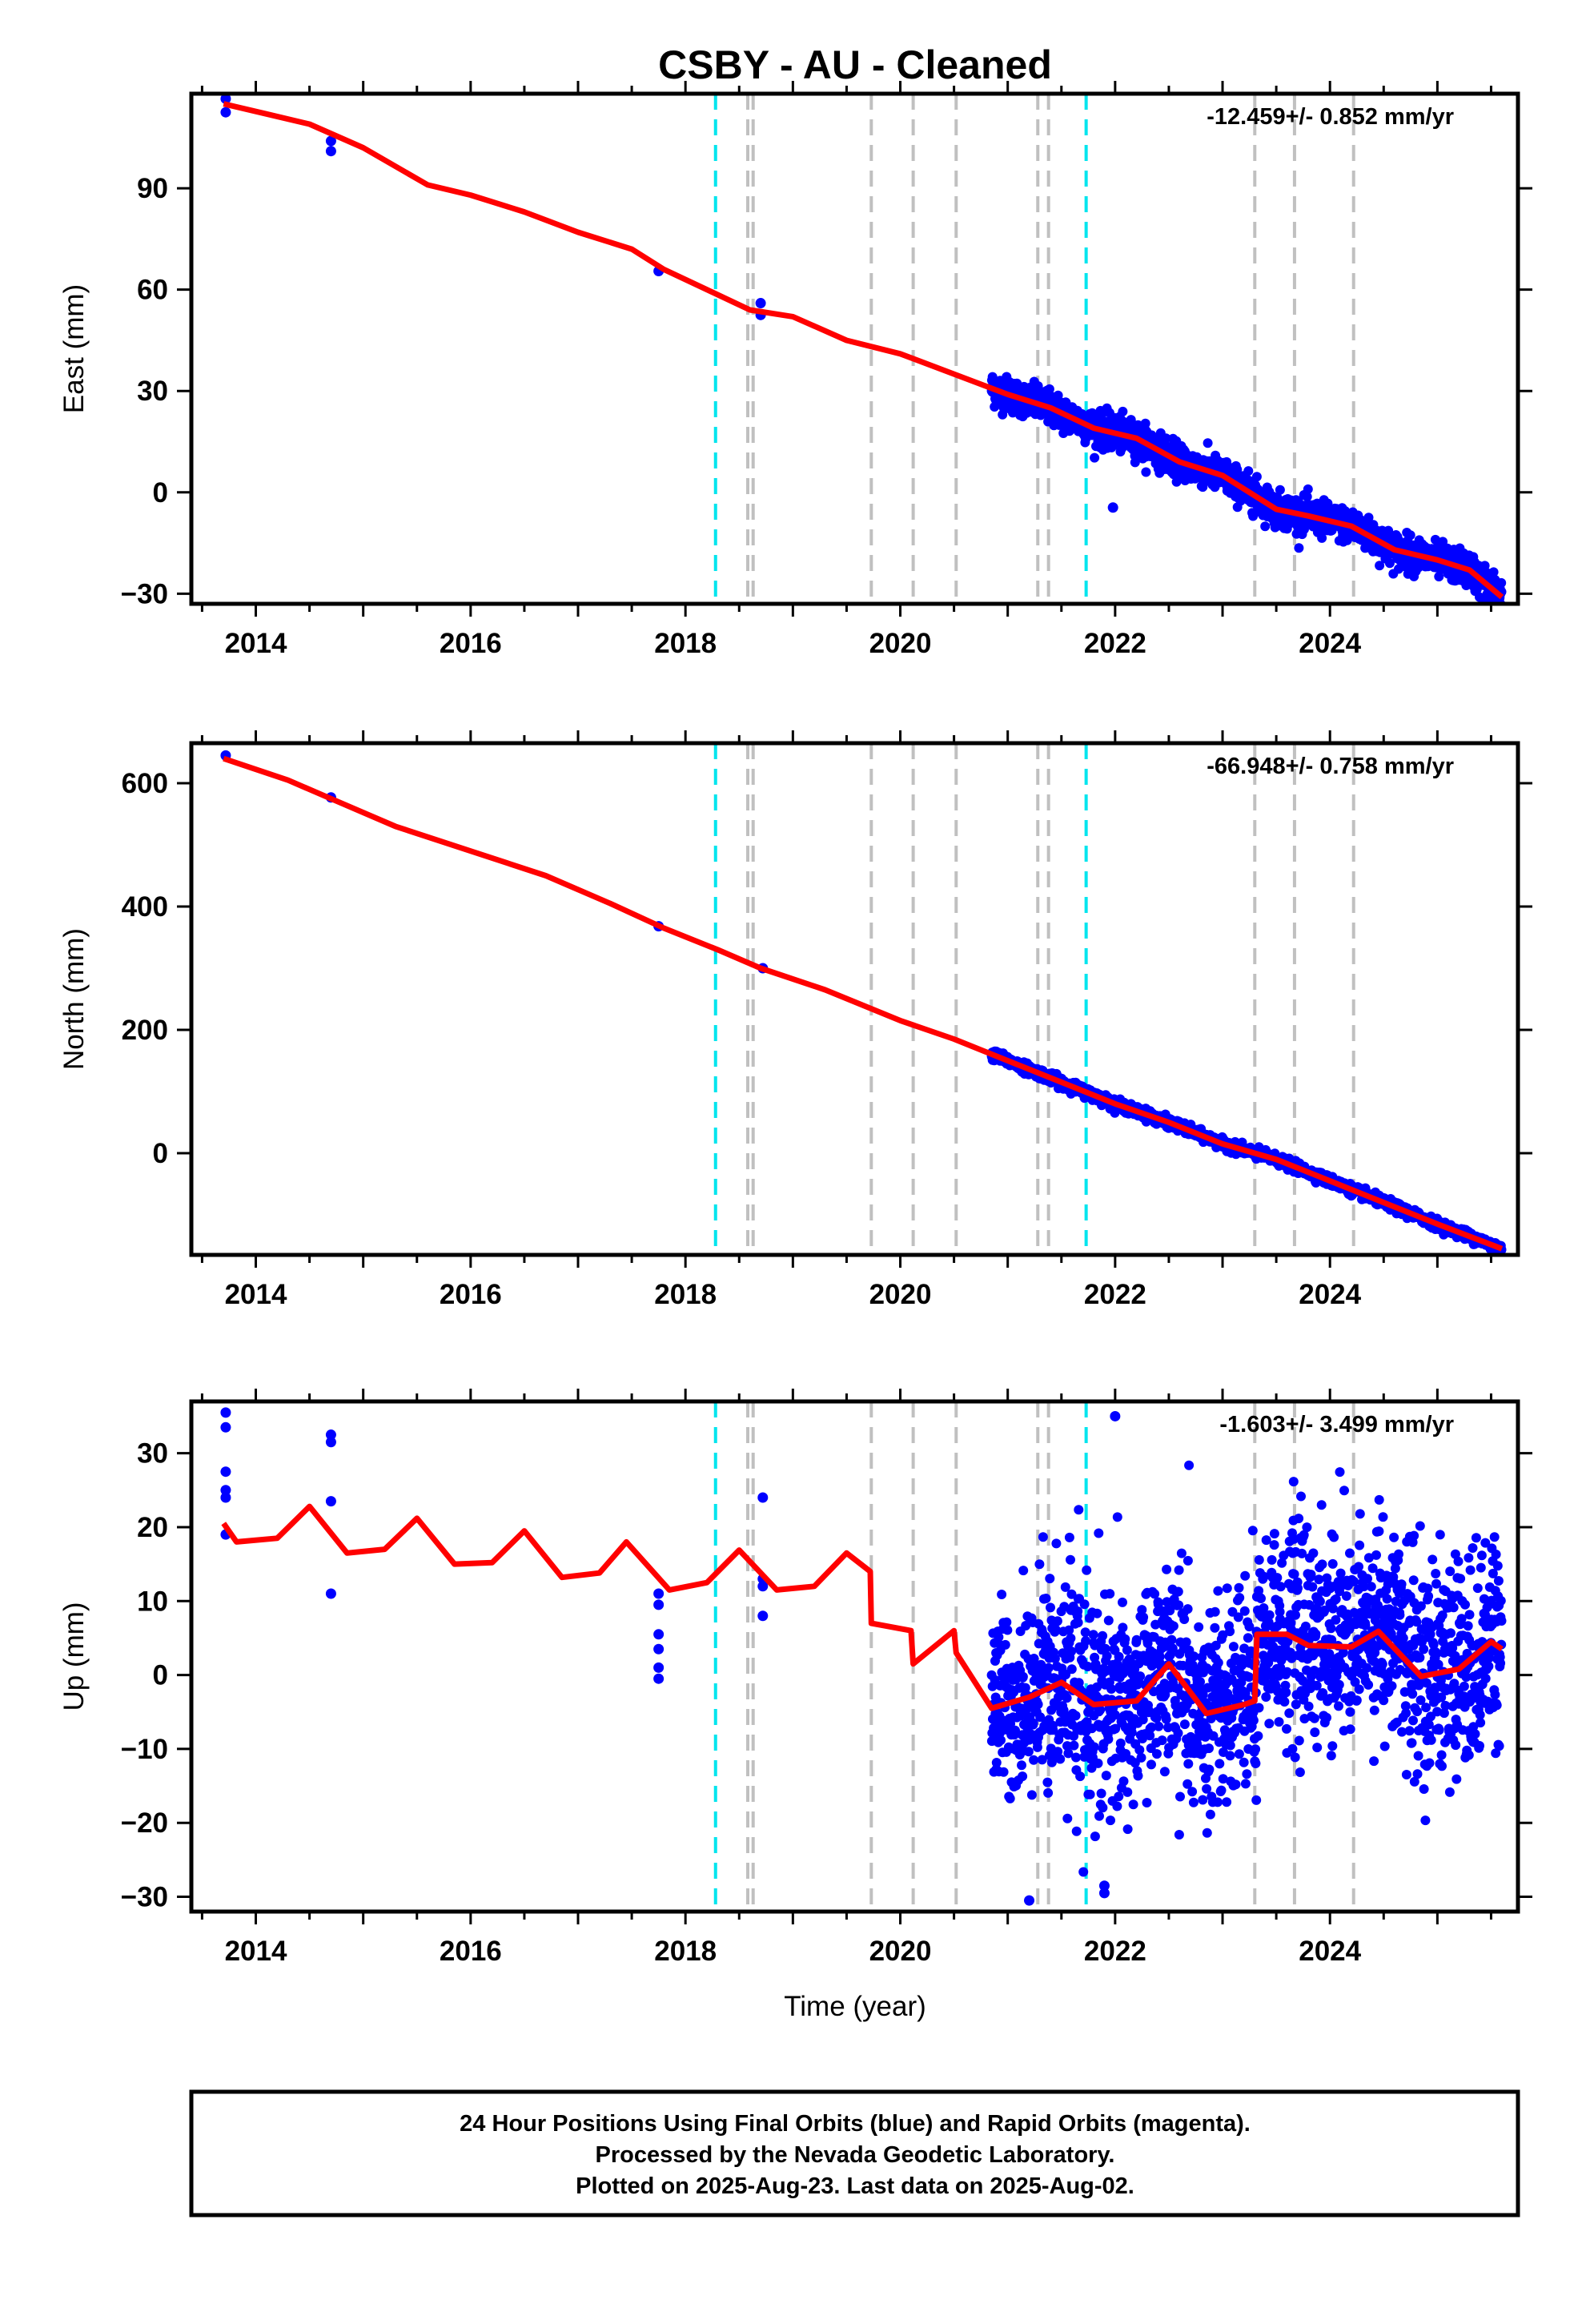  Describe the element at coordinates (145, 1030) in the screenshot. I see `y-tick-label: 200` at that location.